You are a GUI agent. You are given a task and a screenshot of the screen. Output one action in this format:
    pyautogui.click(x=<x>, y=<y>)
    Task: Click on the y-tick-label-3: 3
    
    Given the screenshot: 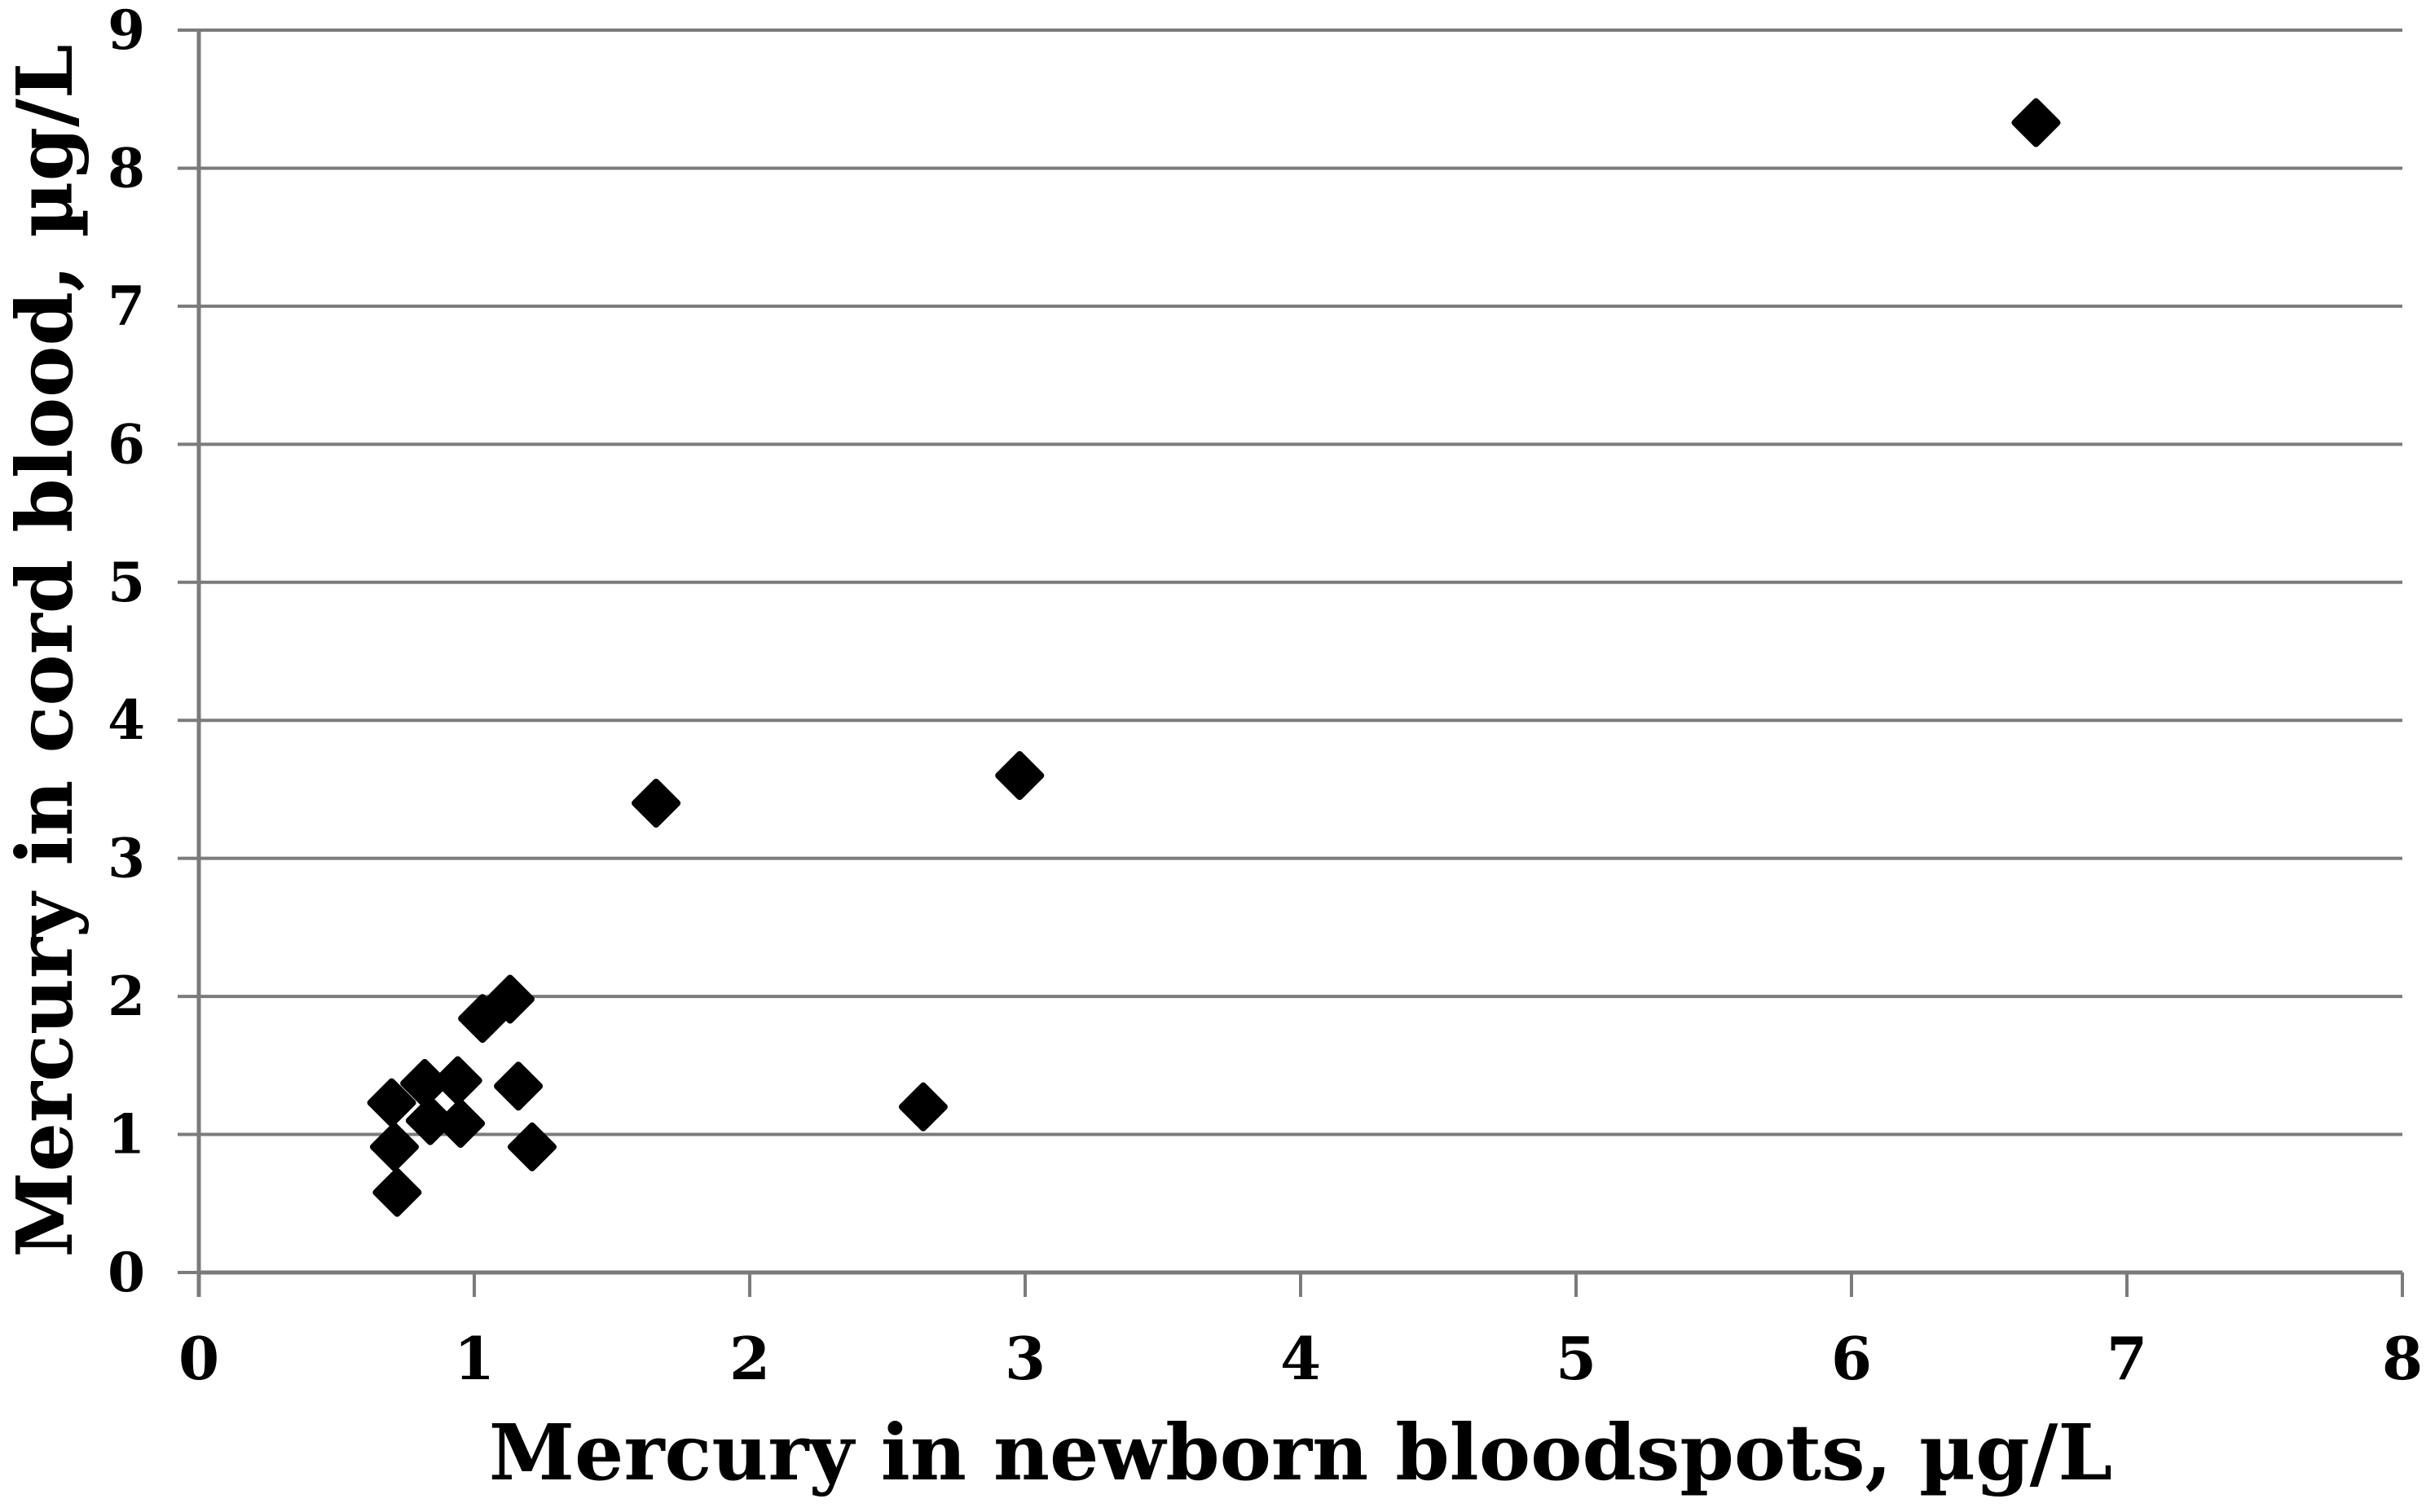 What is the action you would take?
    pyautogui.click(x=126, y=858)
    